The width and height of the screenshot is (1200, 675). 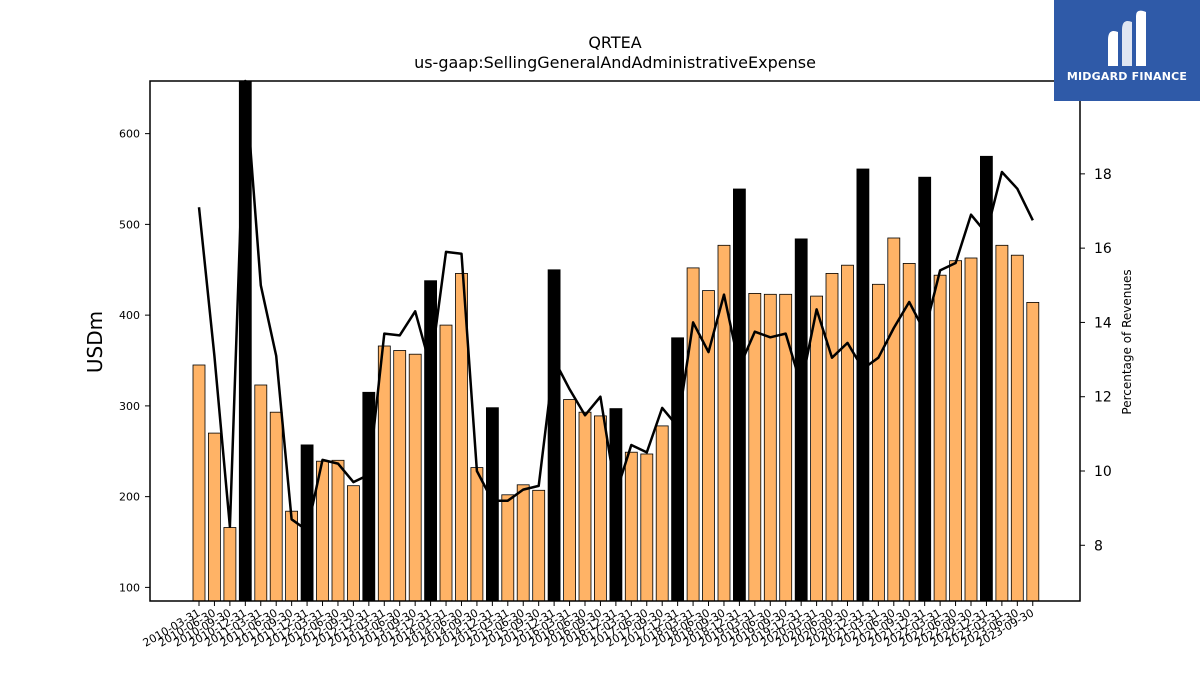 I want to click on y-tick-label: 600, so click(x=129, y=134).